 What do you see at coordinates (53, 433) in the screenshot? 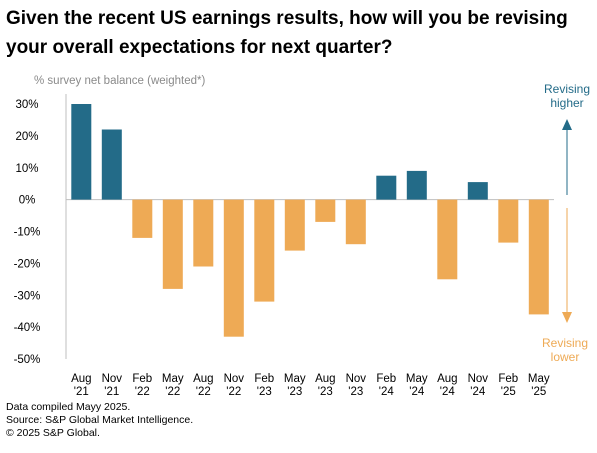
I see `source-line-copyright: © 2025 S&P Global.` at bounding box center [53, 433].